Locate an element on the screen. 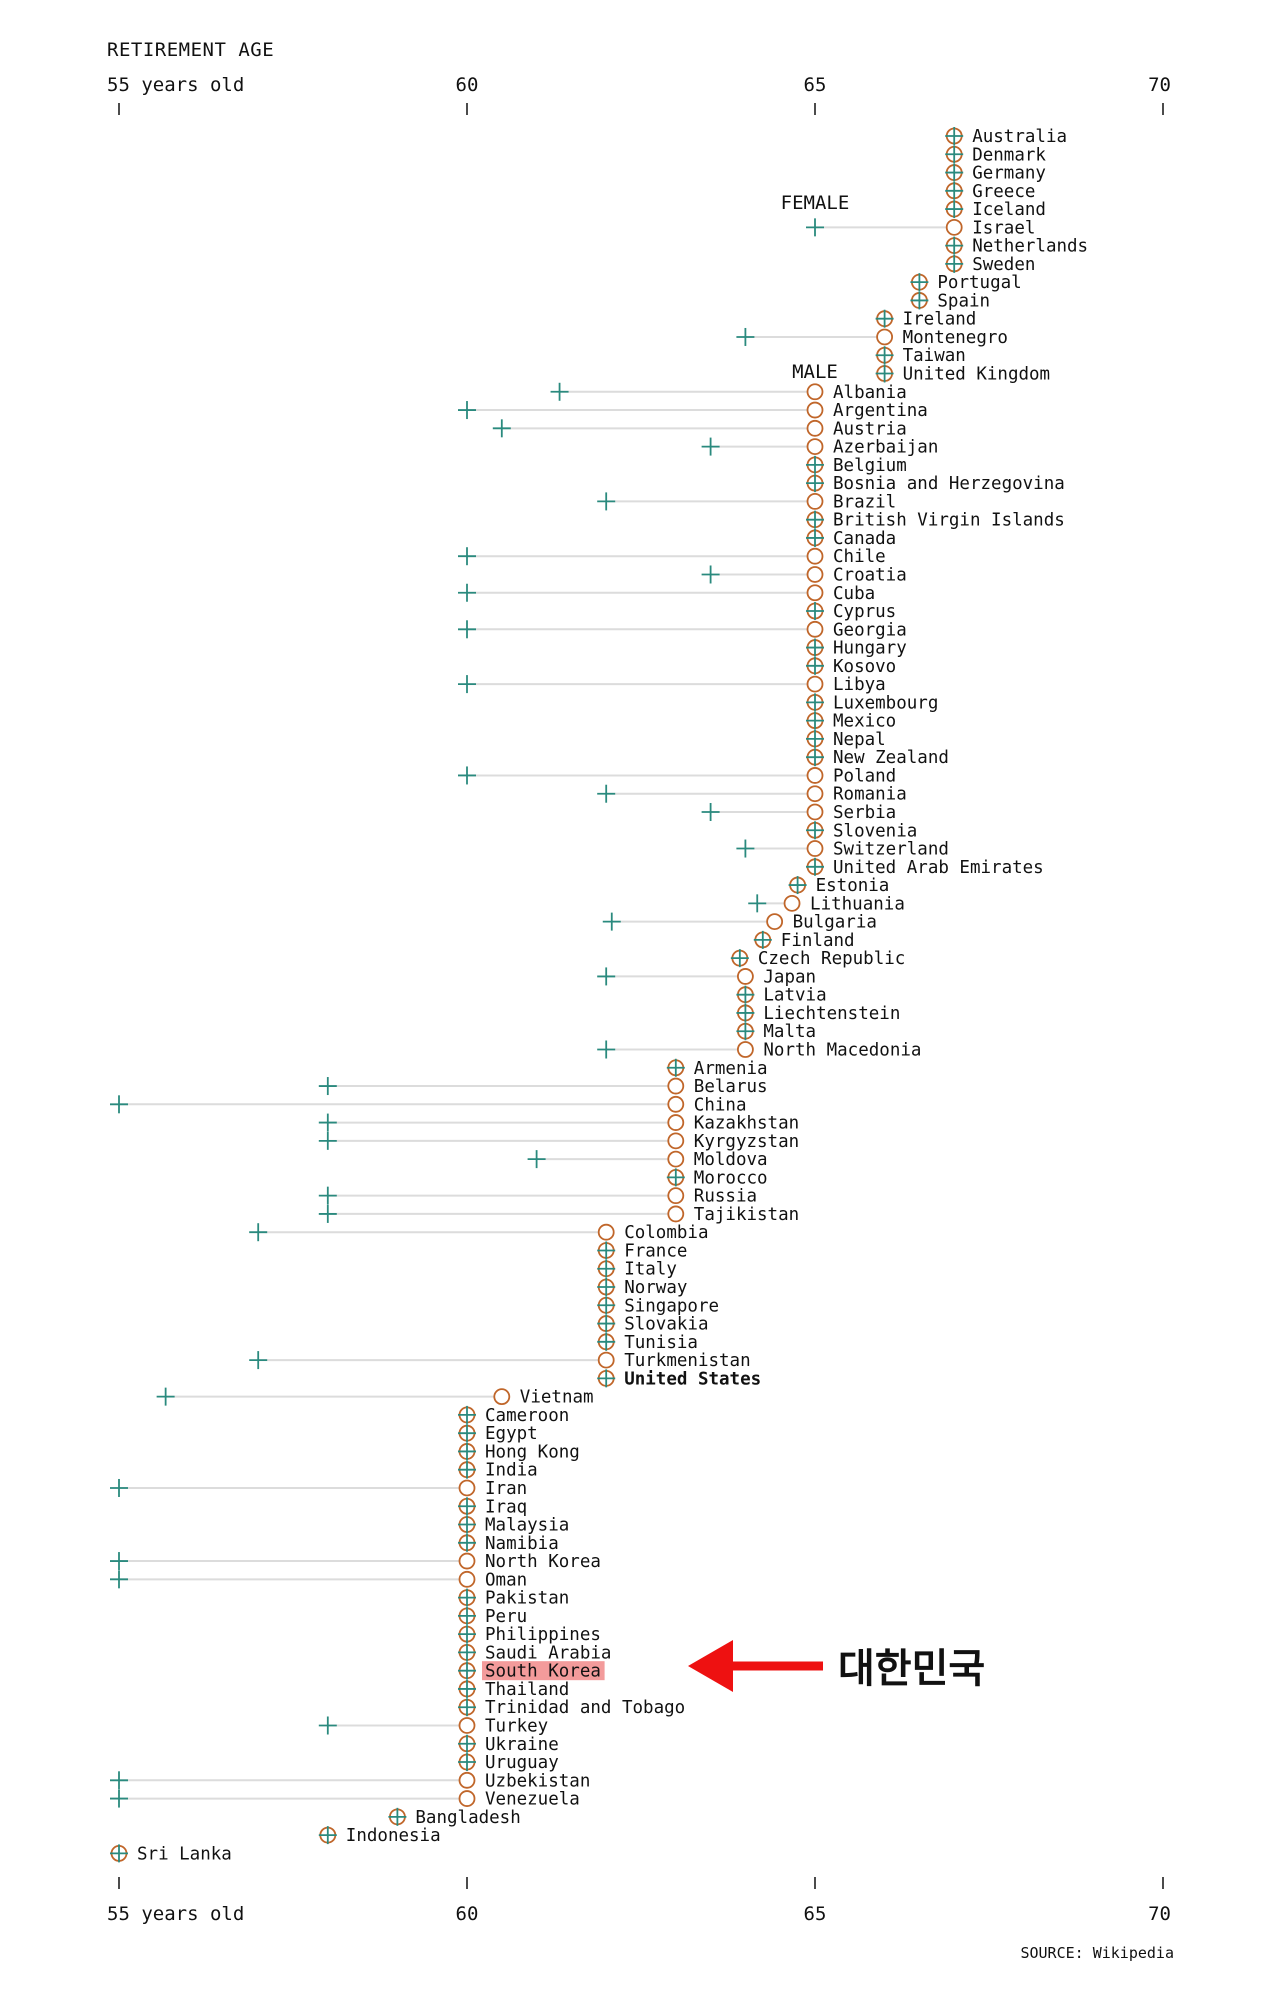 The width and height of the screenshot is (1280, 2000). country-label-china: China is located at coordinates (720, 1105).